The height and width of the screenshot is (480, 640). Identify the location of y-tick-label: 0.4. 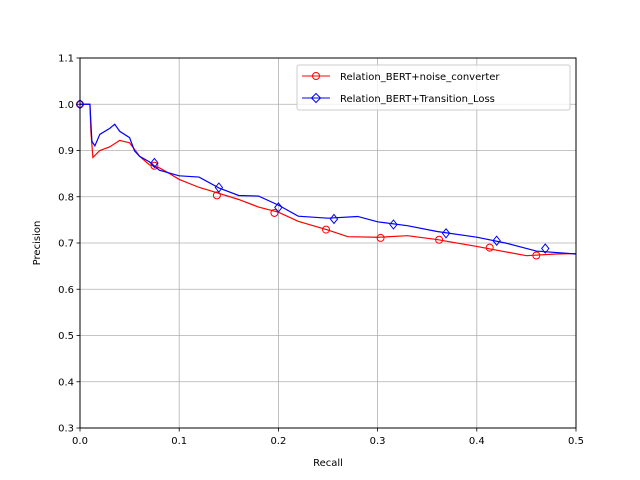
(66, 382).